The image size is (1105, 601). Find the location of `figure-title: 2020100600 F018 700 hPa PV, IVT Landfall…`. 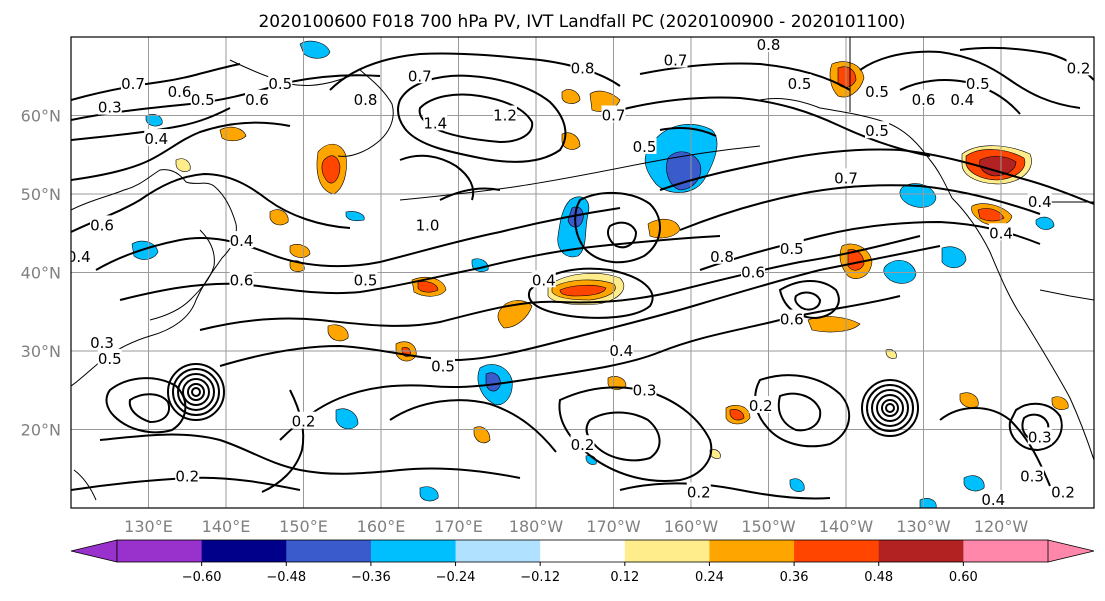

figure-title: 2020100600 F018 700 hPa PV, IVT Landfall… is located at coordinates (581, 22).